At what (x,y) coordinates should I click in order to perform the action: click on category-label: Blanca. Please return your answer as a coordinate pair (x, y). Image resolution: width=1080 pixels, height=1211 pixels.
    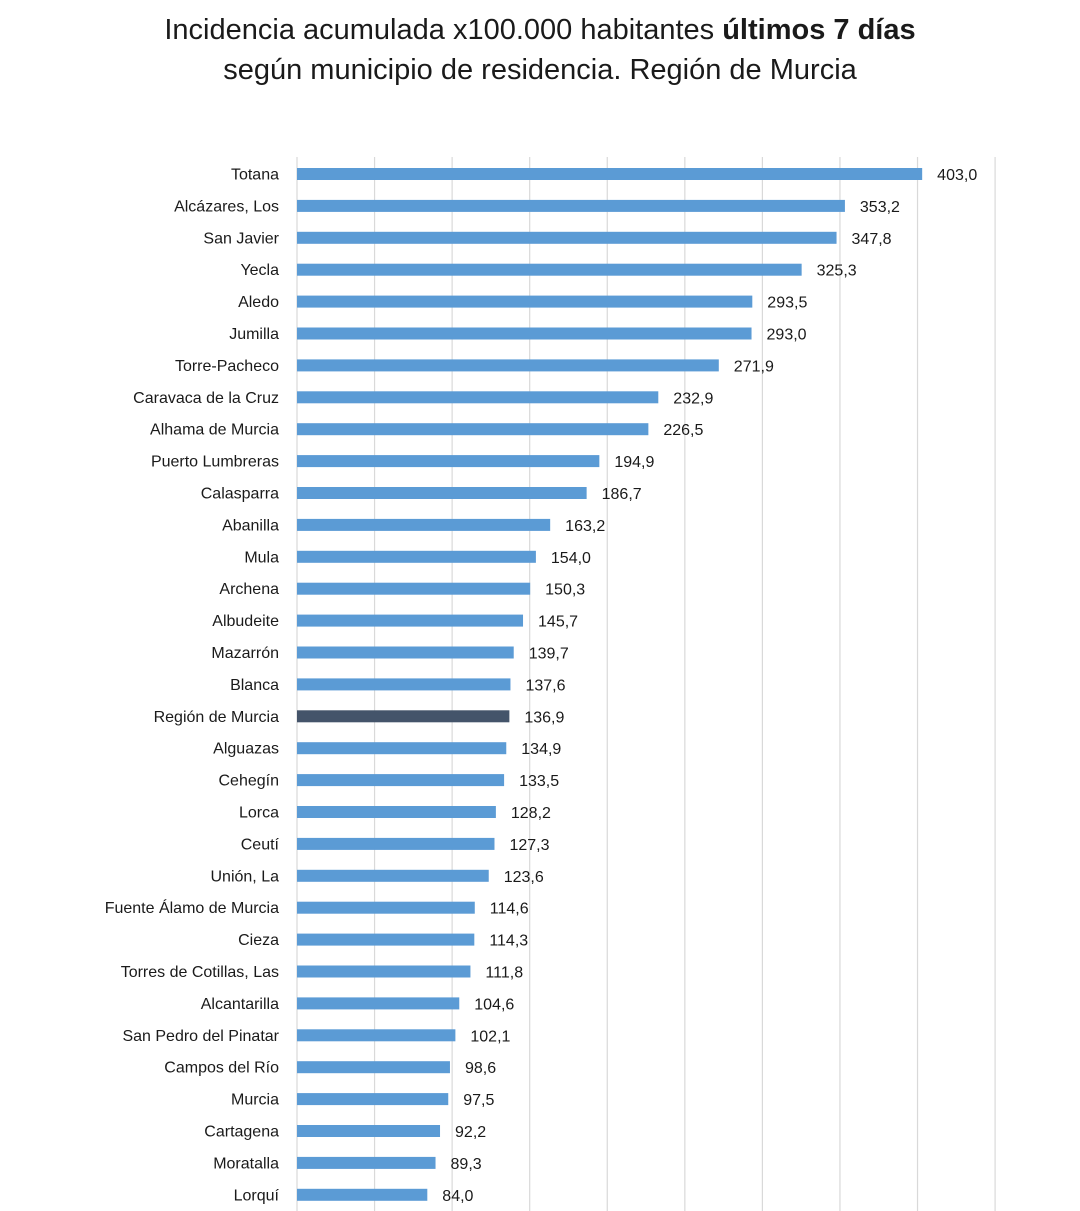
    Looking at the image, I should click on (254, 685).